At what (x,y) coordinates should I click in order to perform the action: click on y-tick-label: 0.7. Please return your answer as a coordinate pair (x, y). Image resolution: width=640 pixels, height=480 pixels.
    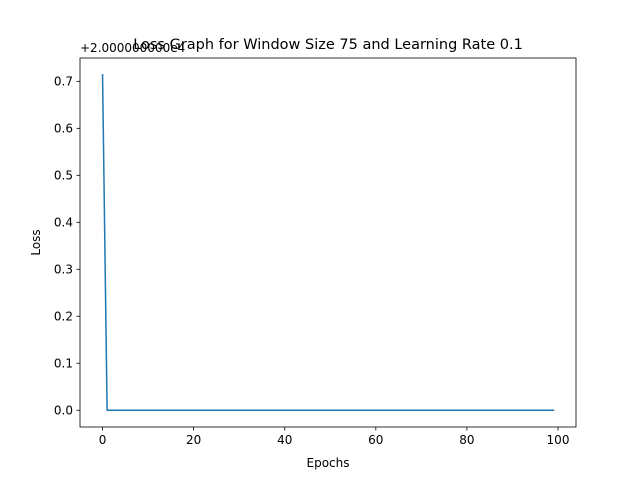
    Looking at the image, I should click on (63, 82).